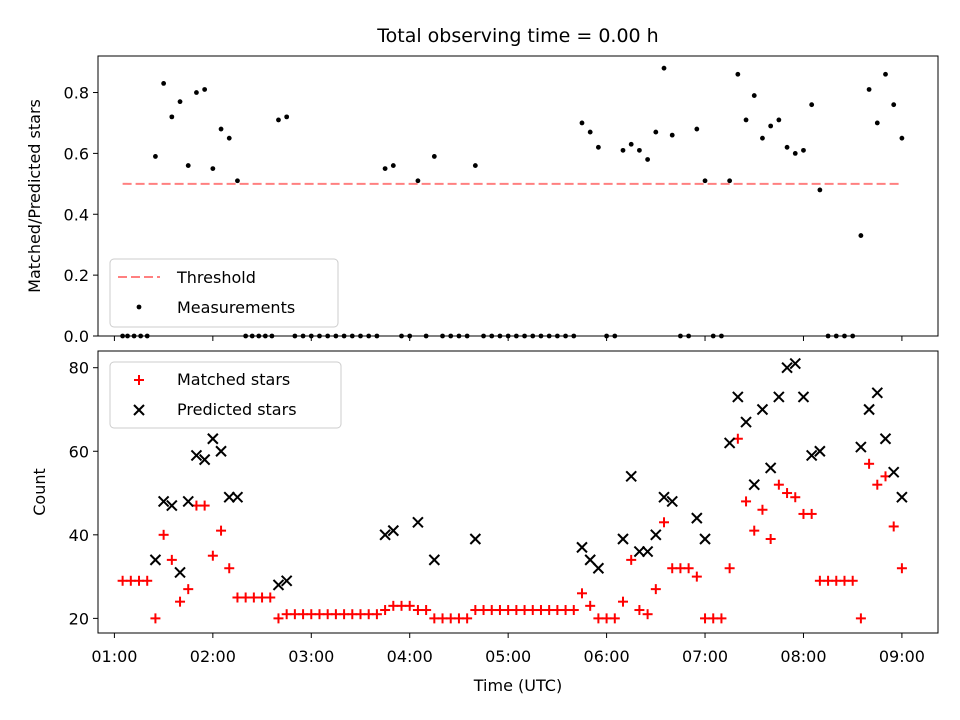 The height and width of the screenshot is (720, 960). What do you see at coordinates (233, 379) in the screenshot?
I see `legend-matched-label: Matched stars` at bounding box center [233, 379].